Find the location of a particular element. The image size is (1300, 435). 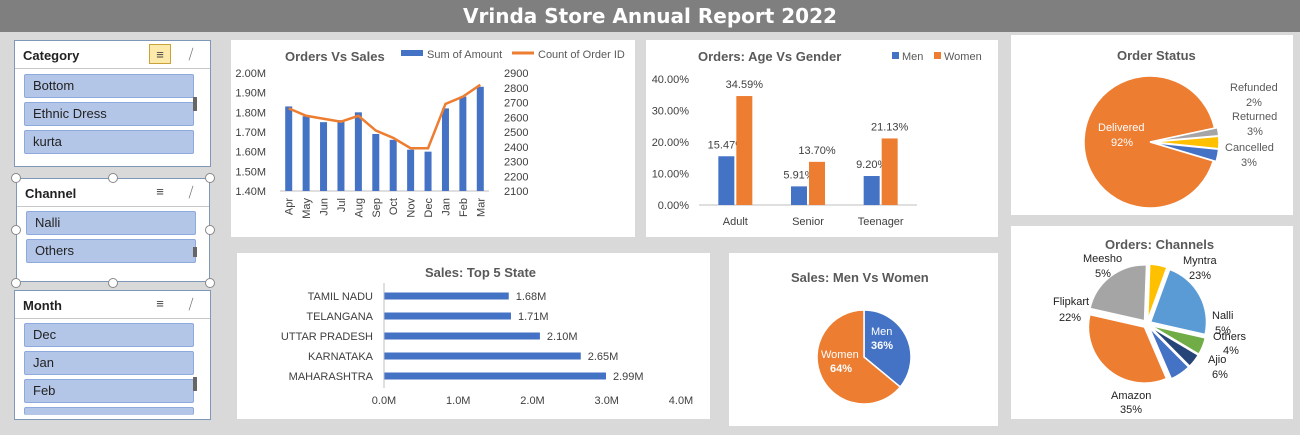

slice-label: 35% is located at coordinates (1131, 410).